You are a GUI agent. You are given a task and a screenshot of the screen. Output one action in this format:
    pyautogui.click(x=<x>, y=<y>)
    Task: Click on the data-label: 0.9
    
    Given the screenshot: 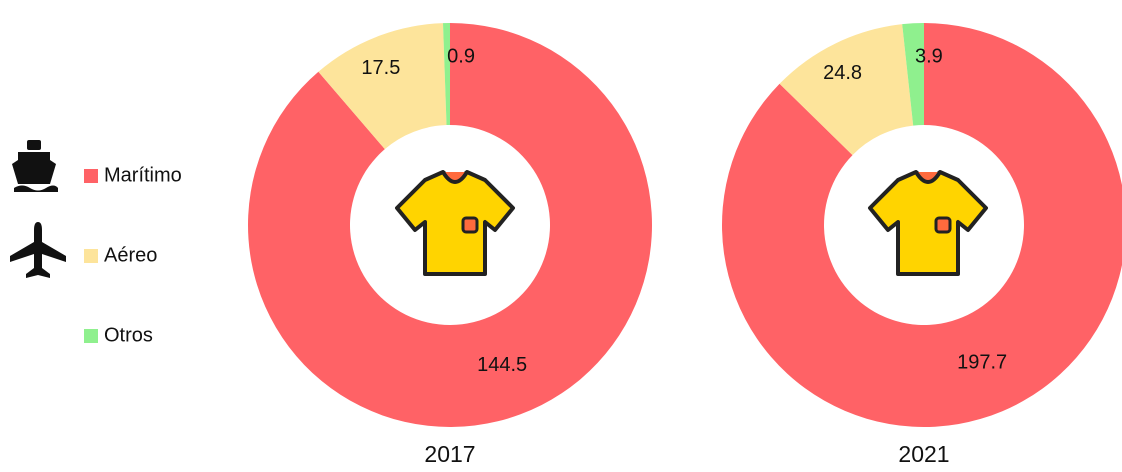 What is the action you would take?
    pyautogui.click(x=461, y=56)
    